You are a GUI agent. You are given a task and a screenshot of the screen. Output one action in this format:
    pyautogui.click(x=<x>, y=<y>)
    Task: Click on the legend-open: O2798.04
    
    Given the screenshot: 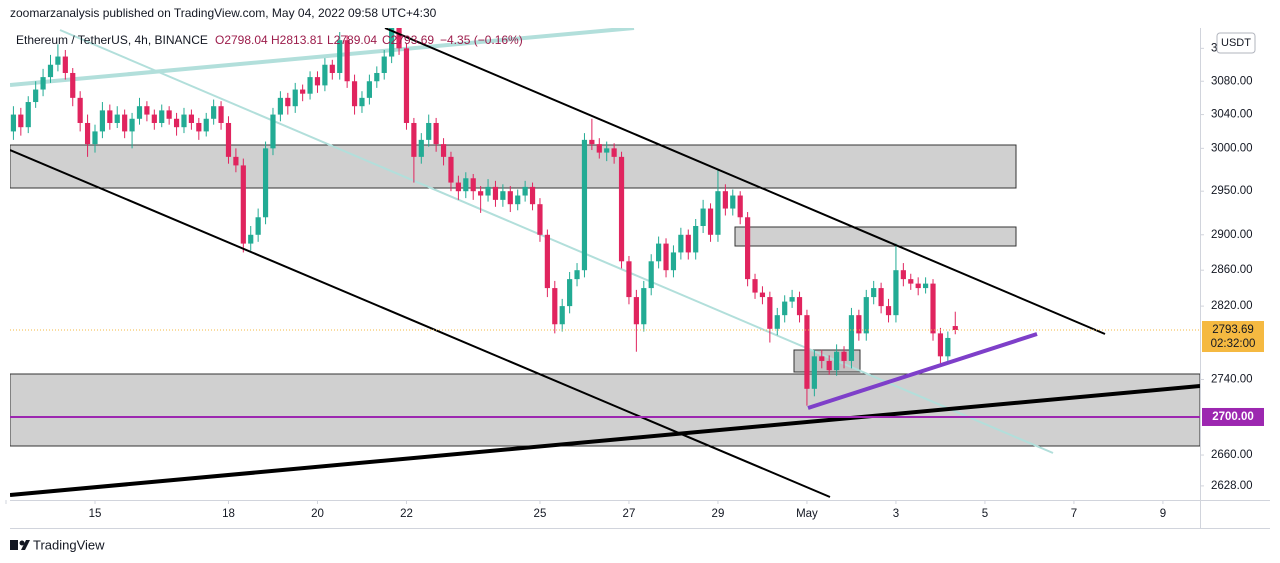 What is the action you would take?
    pyautogui.click(x=241, y=40)
    